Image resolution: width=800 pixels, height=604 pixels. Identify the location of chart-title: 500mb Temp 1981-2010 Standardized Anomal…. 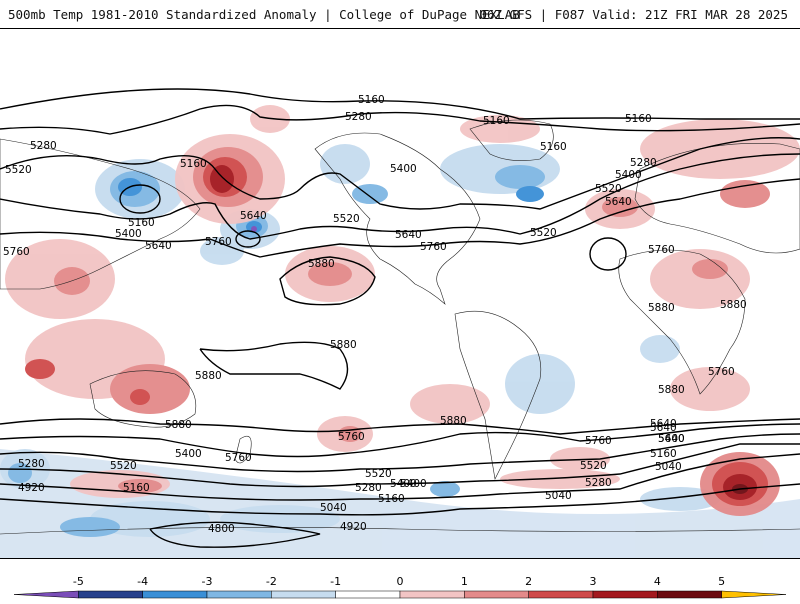
(264, 14).